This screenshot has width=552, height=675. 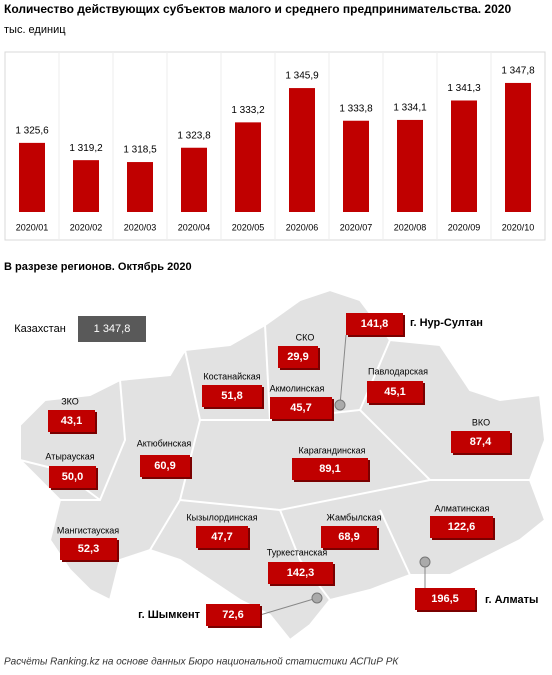 What do you see at coordinates (446, 323) in the screenshot?
I see `region-name: г. Нур-Султан` at bounding box center [446, 323].